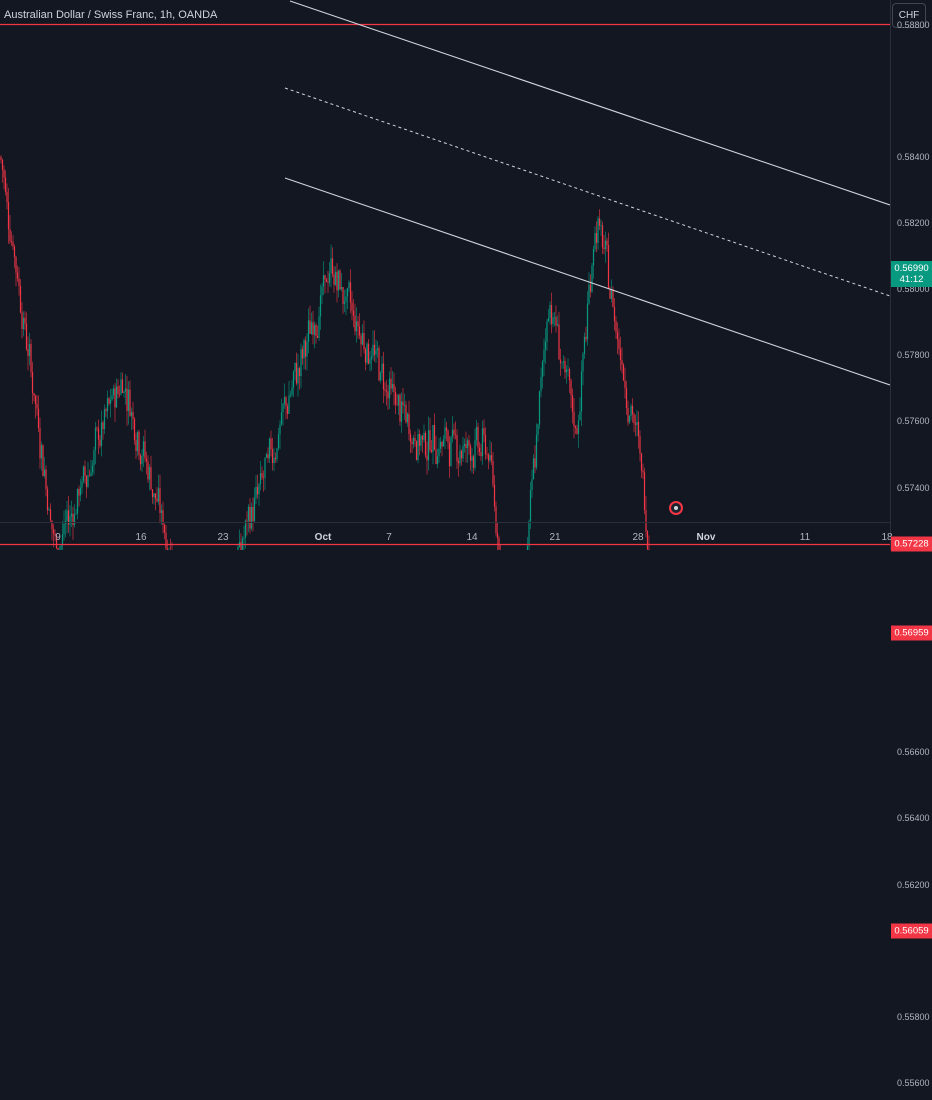 The width and height of the screenshot is (932, 1100). Describe the element at coordinates (913, 487) in the screenshot. I see `price-tick-label: 0.57400` at that location.